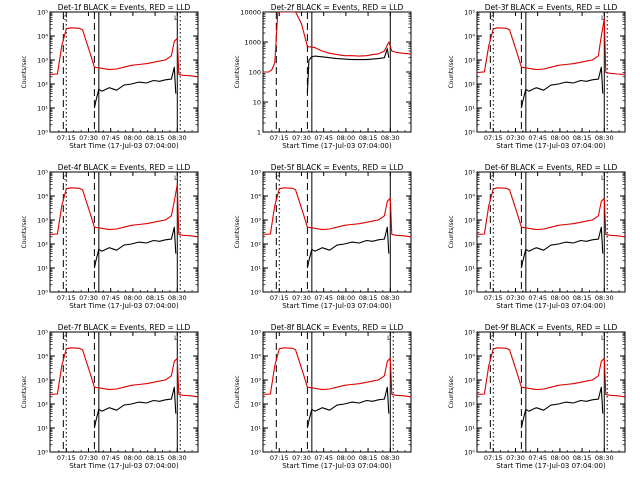 The width and height of the screenshot is (640, 480). I want to click on panel-title: Det-9f BLACK = Events, RED = LLD, so click(551, 327).